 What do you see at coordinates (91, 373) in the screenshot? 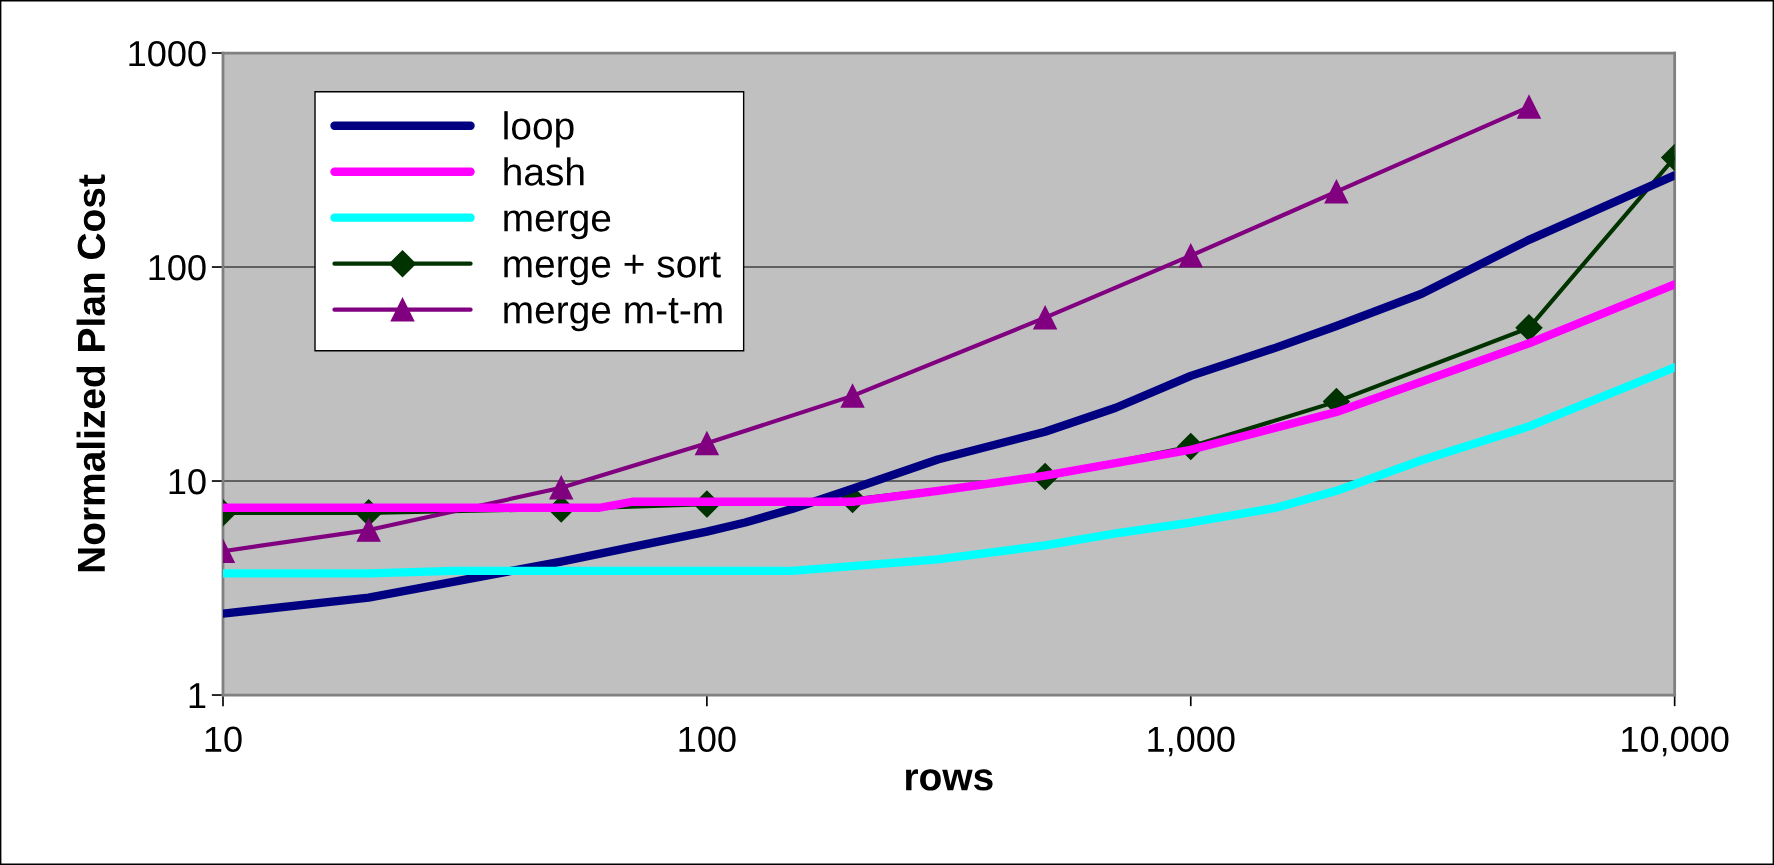
I see `y-axis-title: Normalized Plan Cost` at bounding box center [91, 373].